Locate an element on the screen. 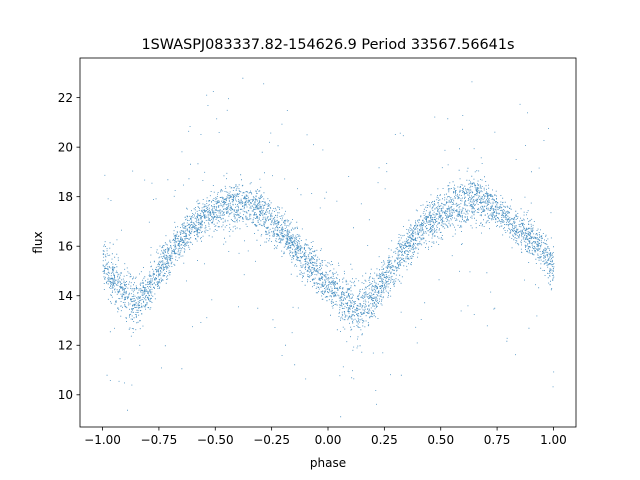  x-tick-label: −0.25 is located at coordinates (271, 440).